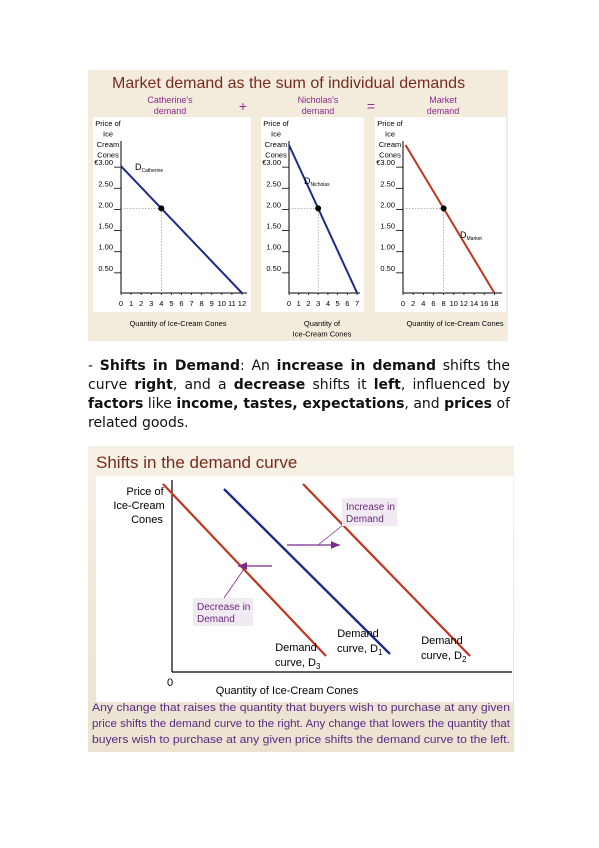 The image size is (599, 848). What do you see at coordinates (161, 303) in the screenshot?
I see `x-tick-label: 4` at bounding box center [161, 303].